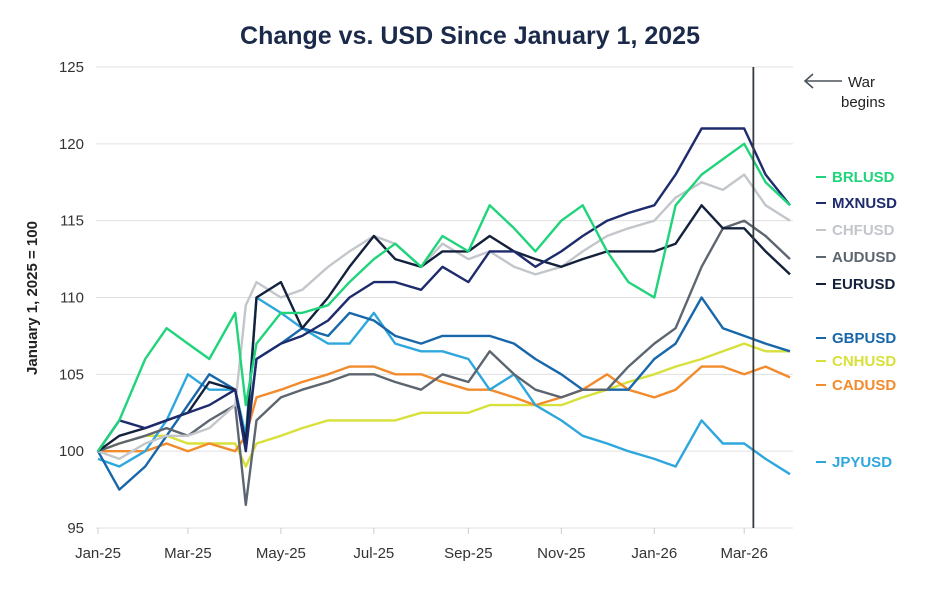  Describe the element at coordinates (864, 257) in the screenshot. I see `legend-label: AUDUSD` at that location.